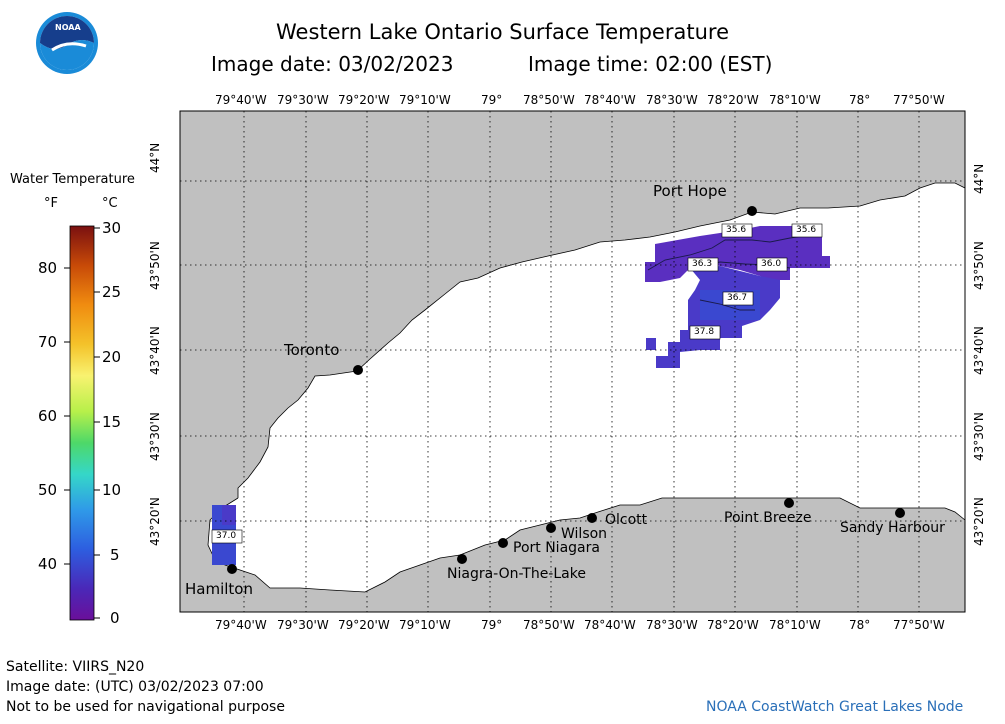  I want to click on lat-label-left: 43°20'N, so click(155, 521).